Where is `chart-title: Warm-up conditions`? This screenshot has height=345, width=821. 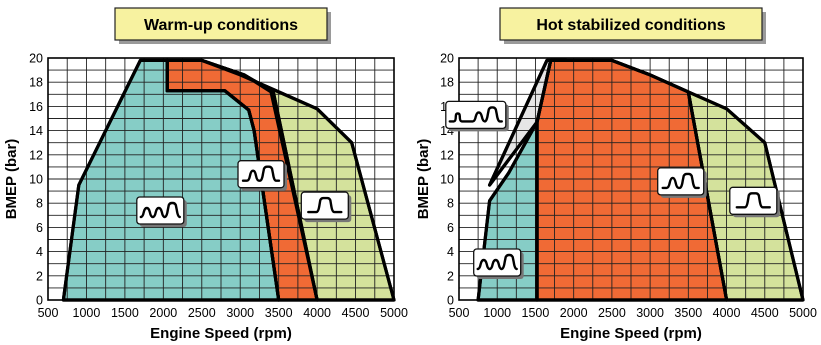
chart-title: Warm-up conditions is located at coordinates (221, 25).